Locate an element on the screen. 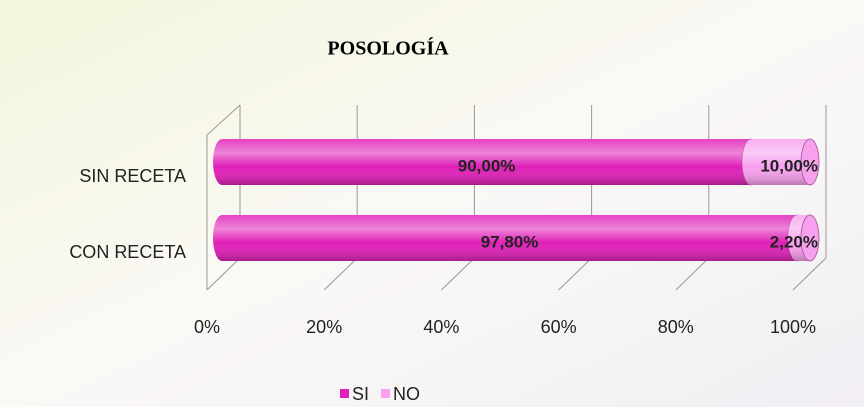 Image resolution: width=864 pixels, height=407 pixels. value-label: 90,00% is located at coordinates (487, 165).